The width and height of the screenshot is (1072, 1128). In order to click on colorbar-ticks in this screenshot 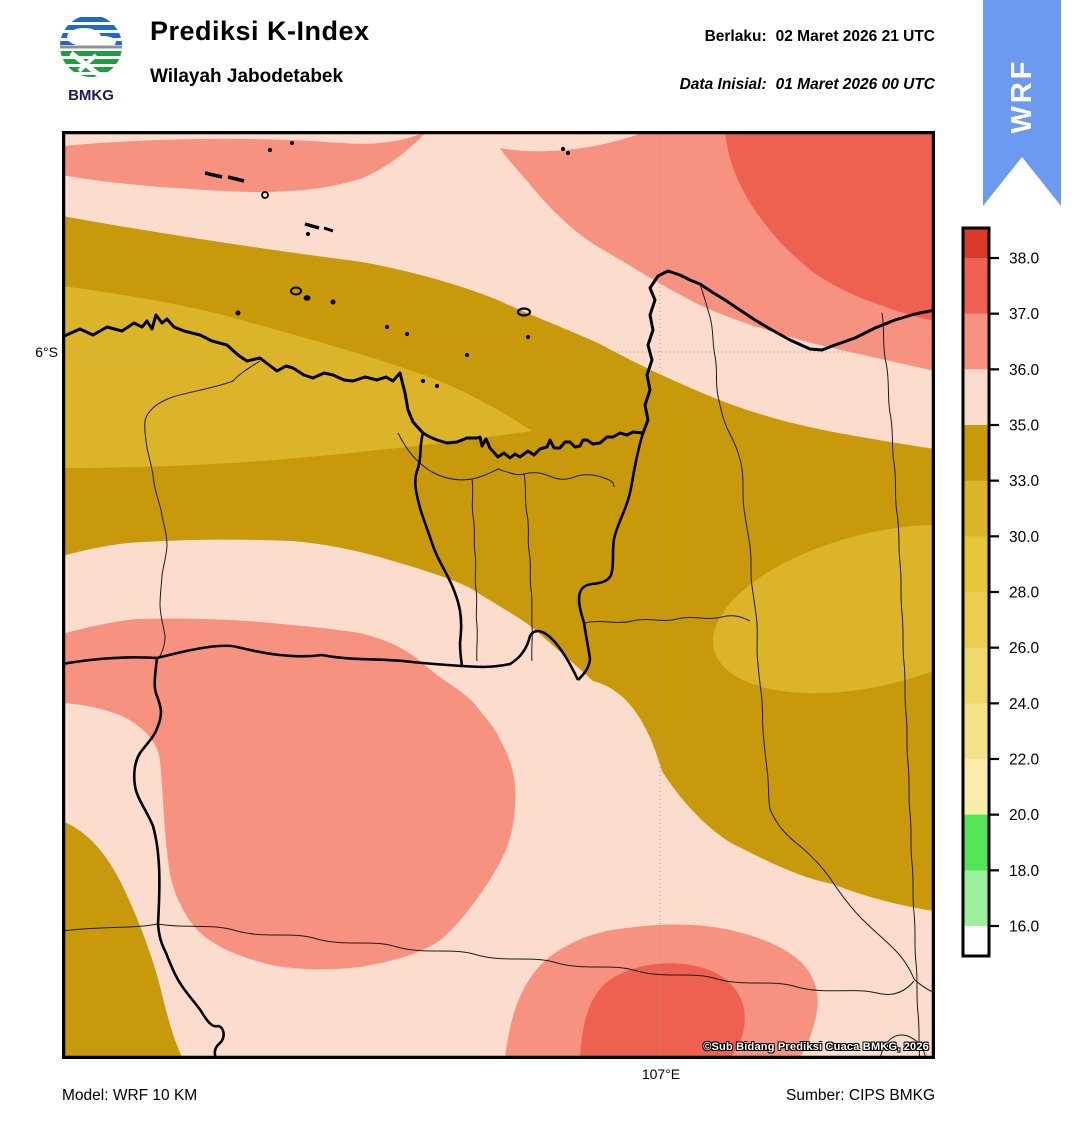, I will do `click(994, 592)`.